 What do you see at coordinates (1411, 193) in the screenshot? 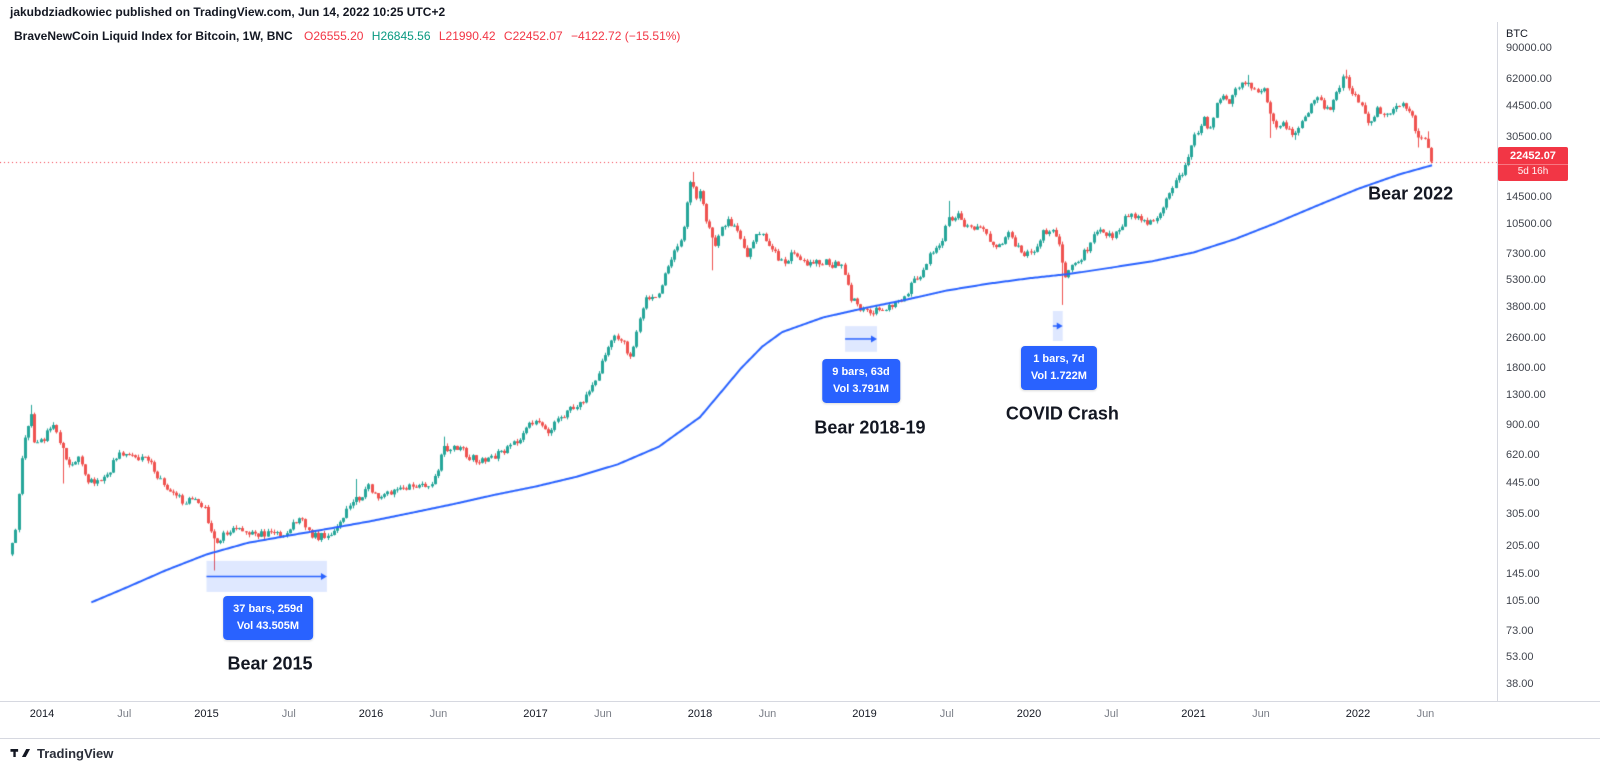
I see `annotation-bear-2022: Bear 2022` at bounding box center [1411, 193].